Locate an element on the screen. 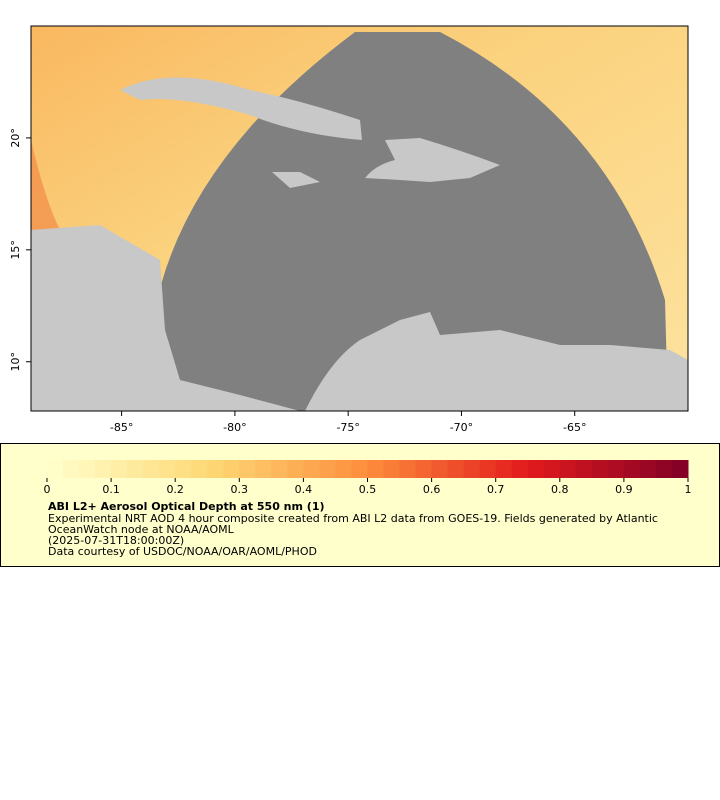  y-tick-label: 20° is located at coordinates (15, 138).